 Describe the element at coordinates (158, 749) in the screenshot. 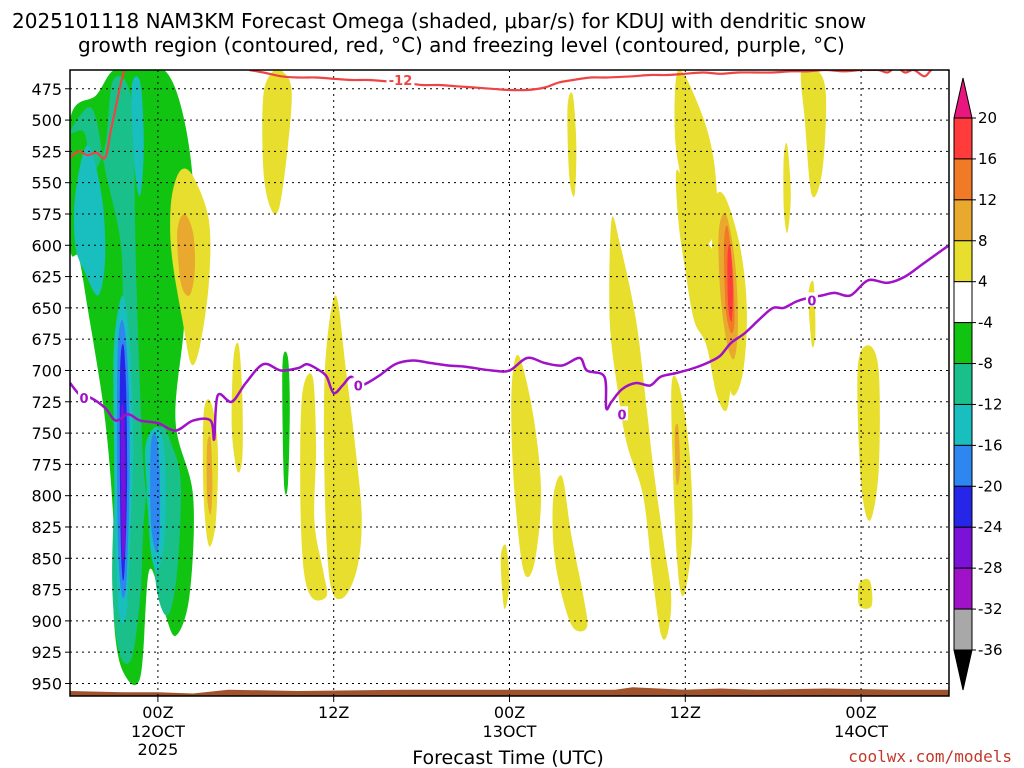

I see `x-tick-year: 2025` at that location.